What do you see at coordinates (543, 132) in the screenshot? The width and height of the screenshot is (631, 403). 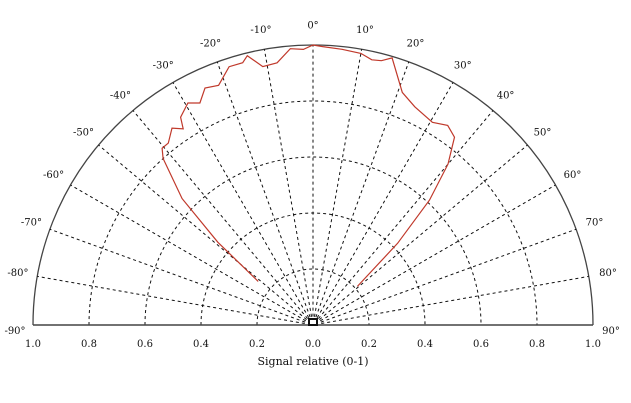 I see `angle-tick-label: 50°` at bounding box center [543, 132].